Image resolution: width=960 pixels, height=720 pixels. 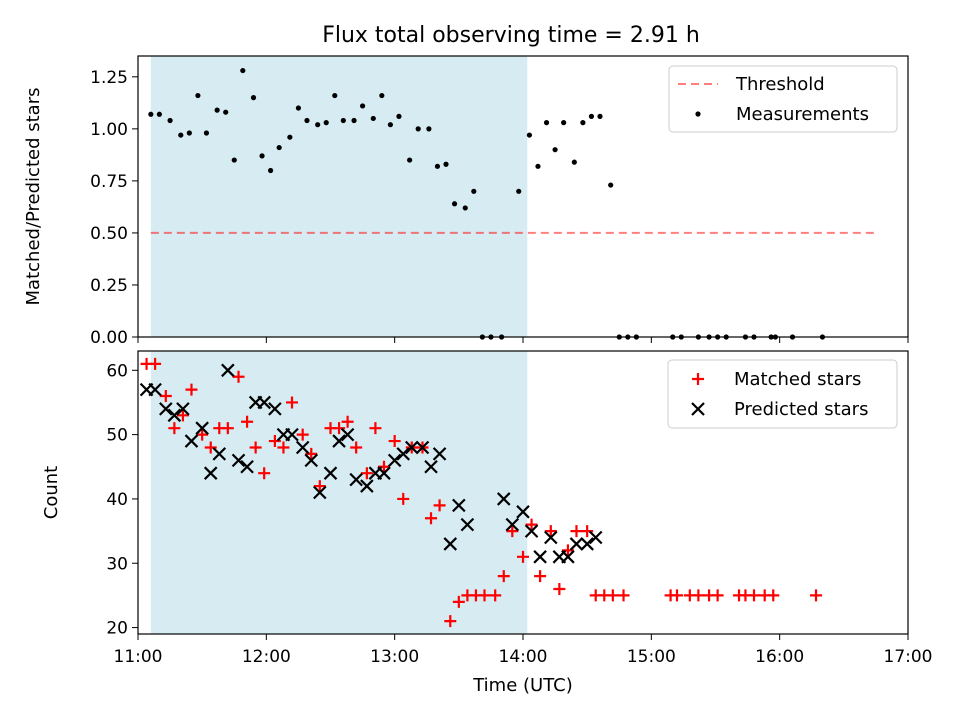 I want to click on y-tick-label: 1.00, so click(x=109, y=130).